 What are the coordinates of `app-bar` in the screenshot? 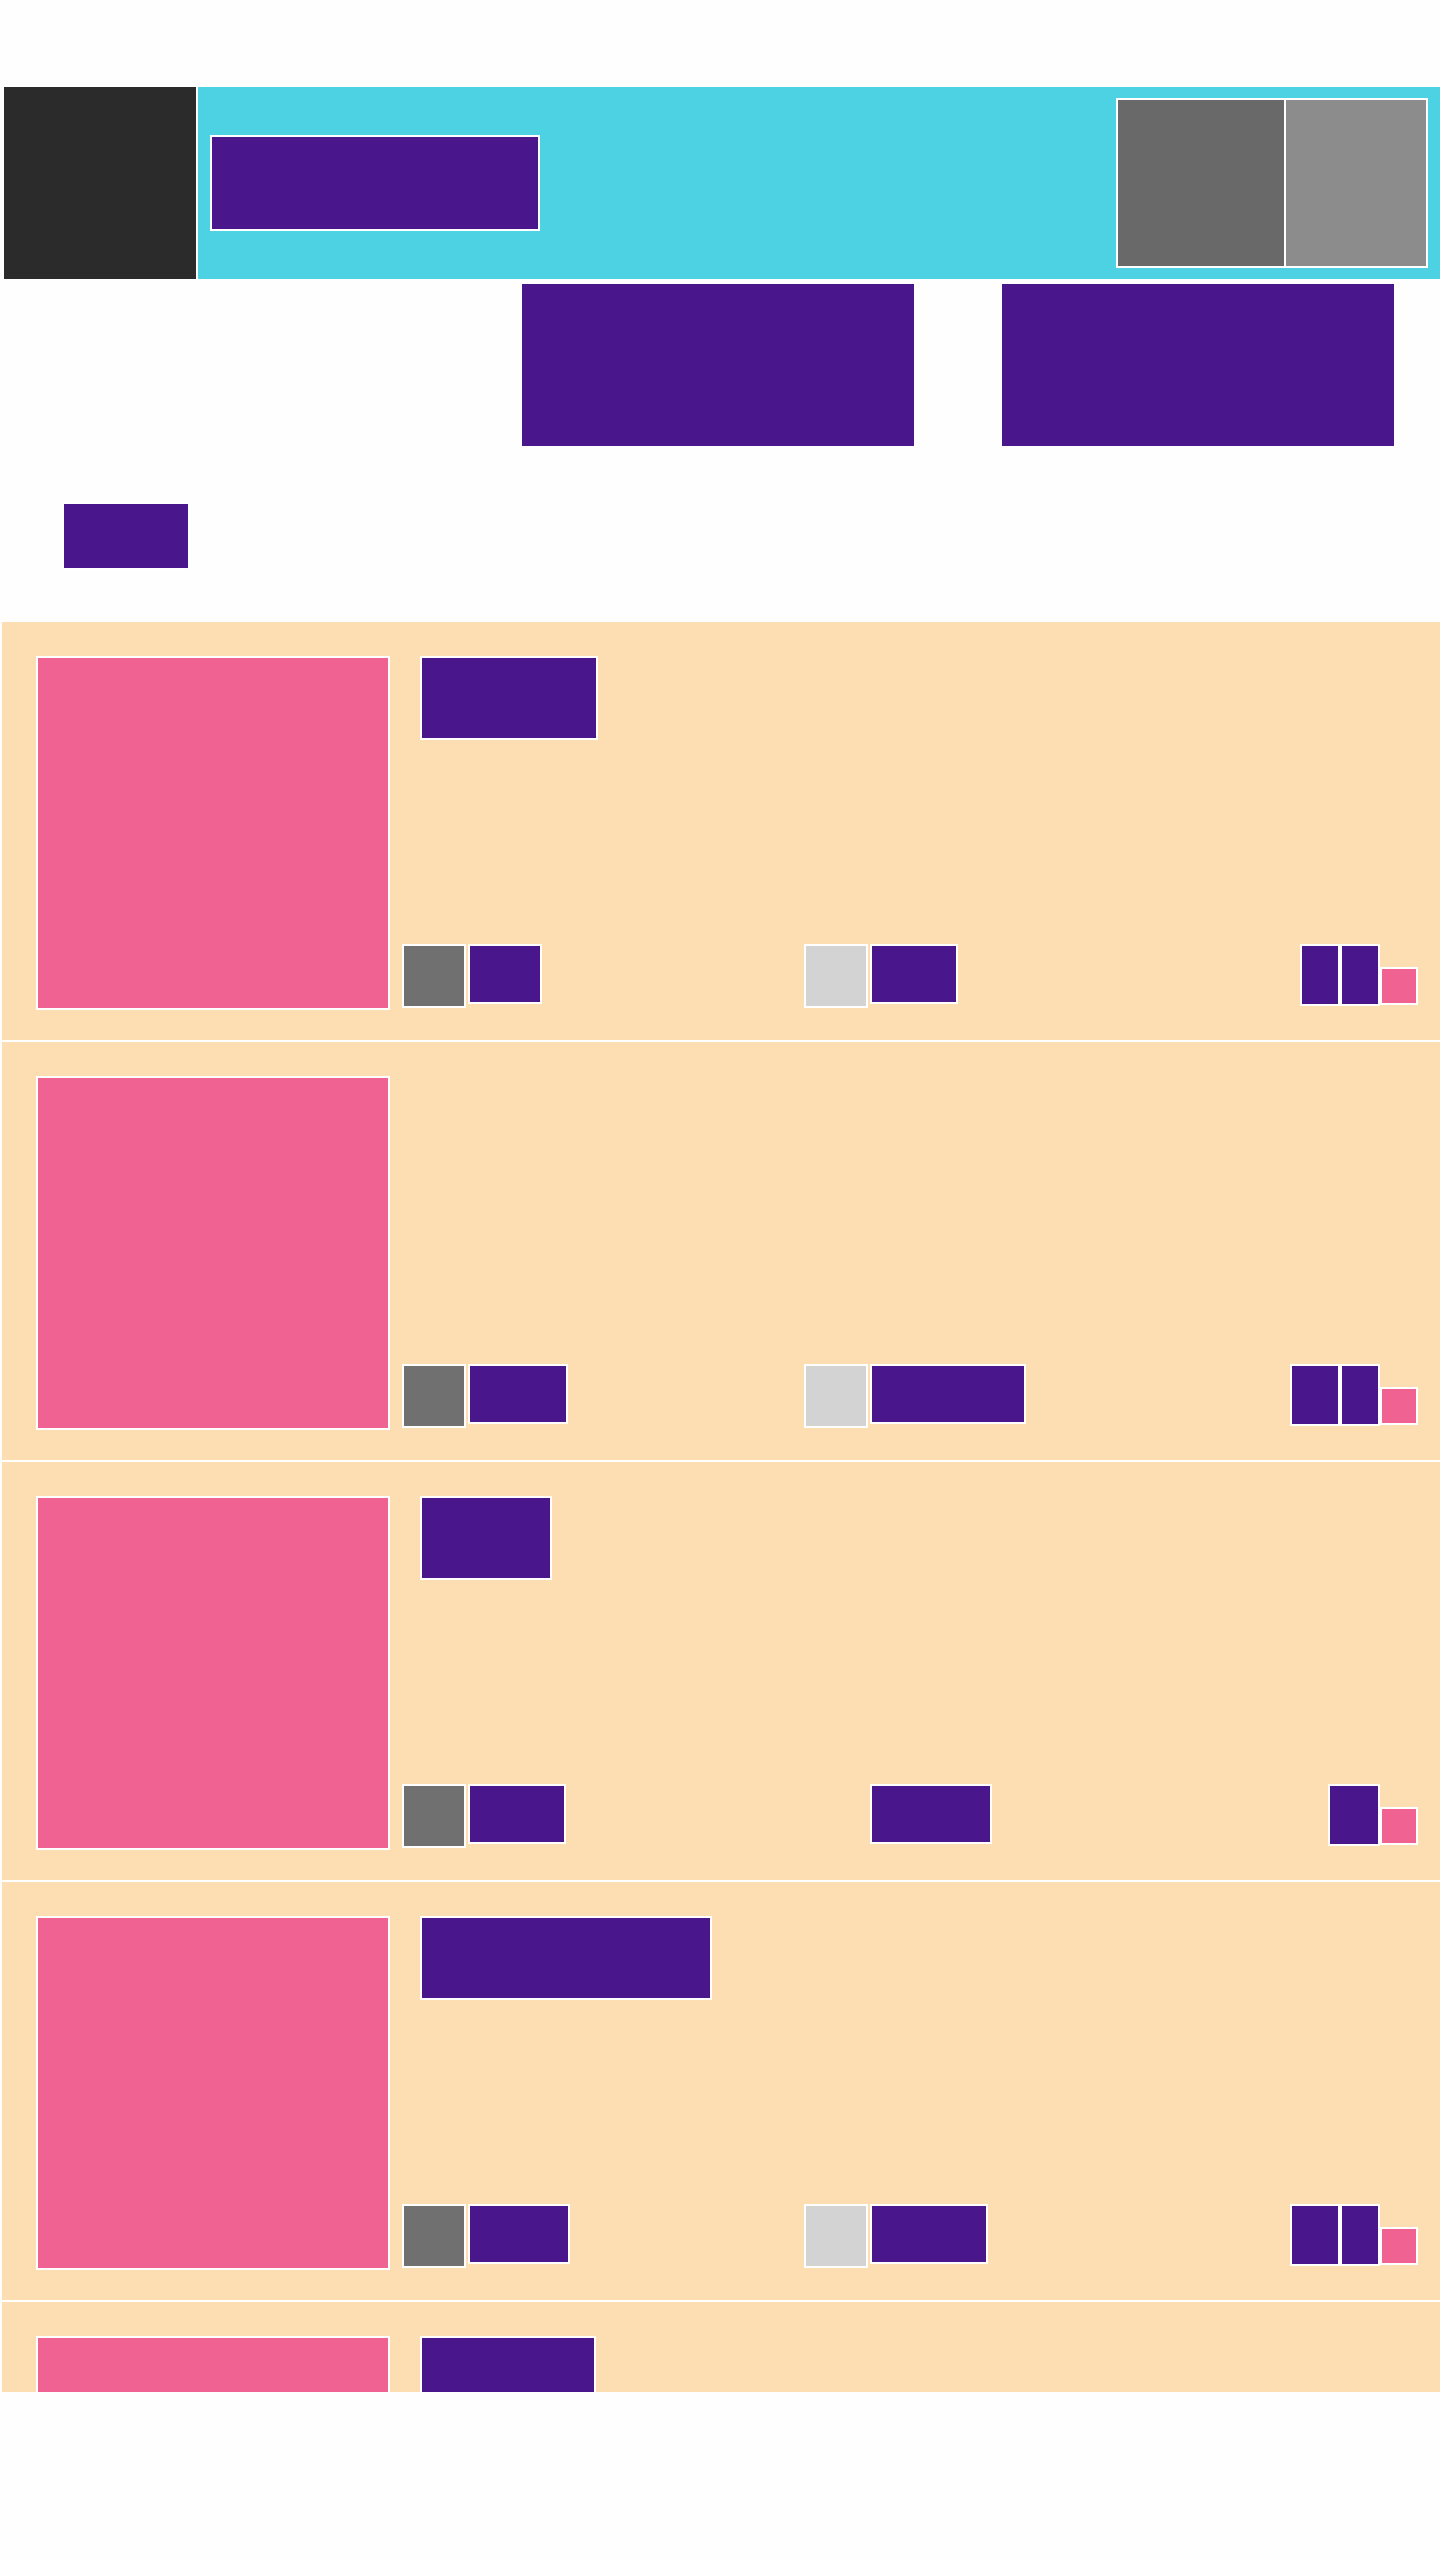 It's located at (720, 183).